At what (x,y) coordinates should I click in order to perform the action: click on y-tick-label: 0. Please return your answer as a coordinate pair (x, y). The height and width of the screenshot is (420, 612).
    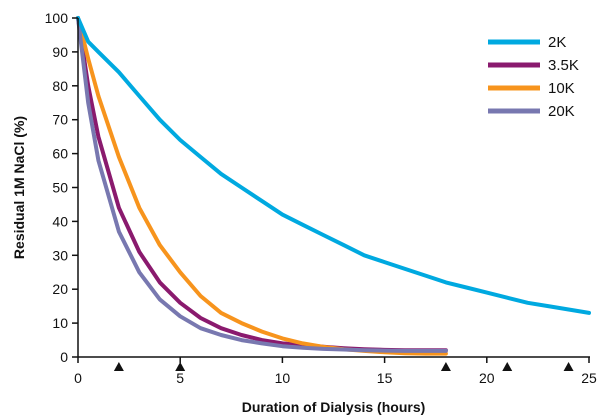
    Looking at the image, I should click on (64, 357).